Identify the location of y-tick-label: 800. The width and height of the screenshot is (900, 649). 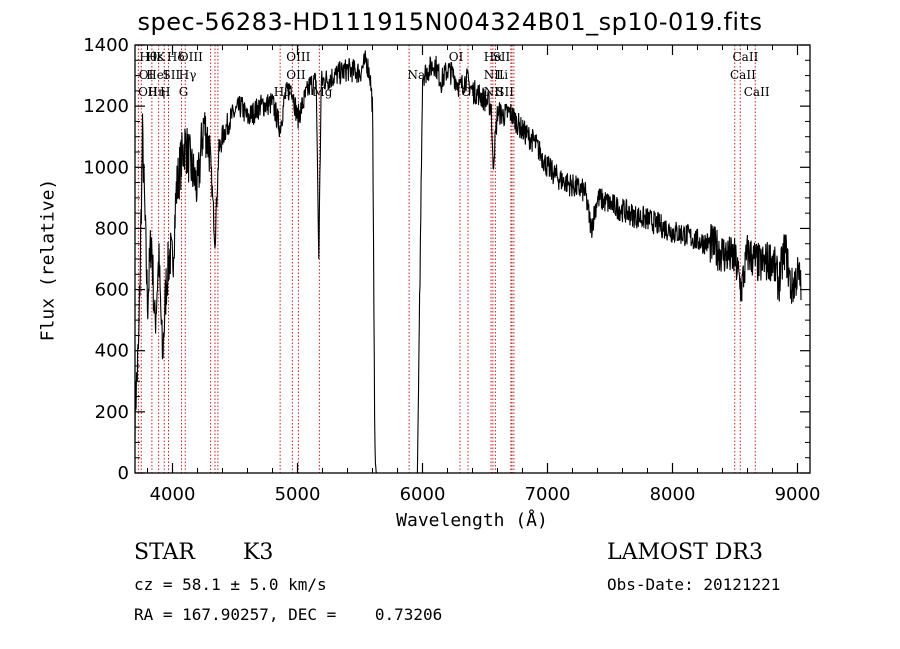
(112, 228).